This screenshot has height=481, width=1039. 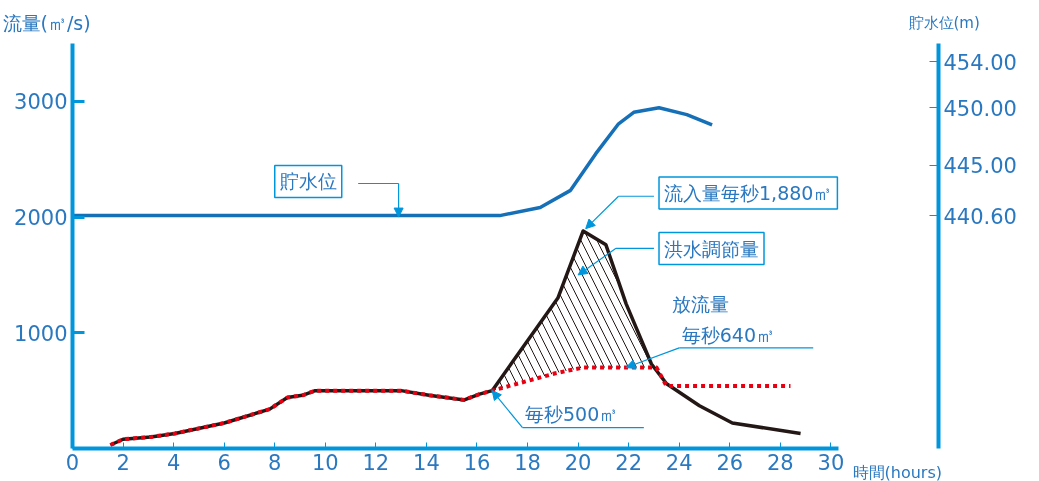 I want to click on annotation: 貯水位, so click(x=308, y=181).